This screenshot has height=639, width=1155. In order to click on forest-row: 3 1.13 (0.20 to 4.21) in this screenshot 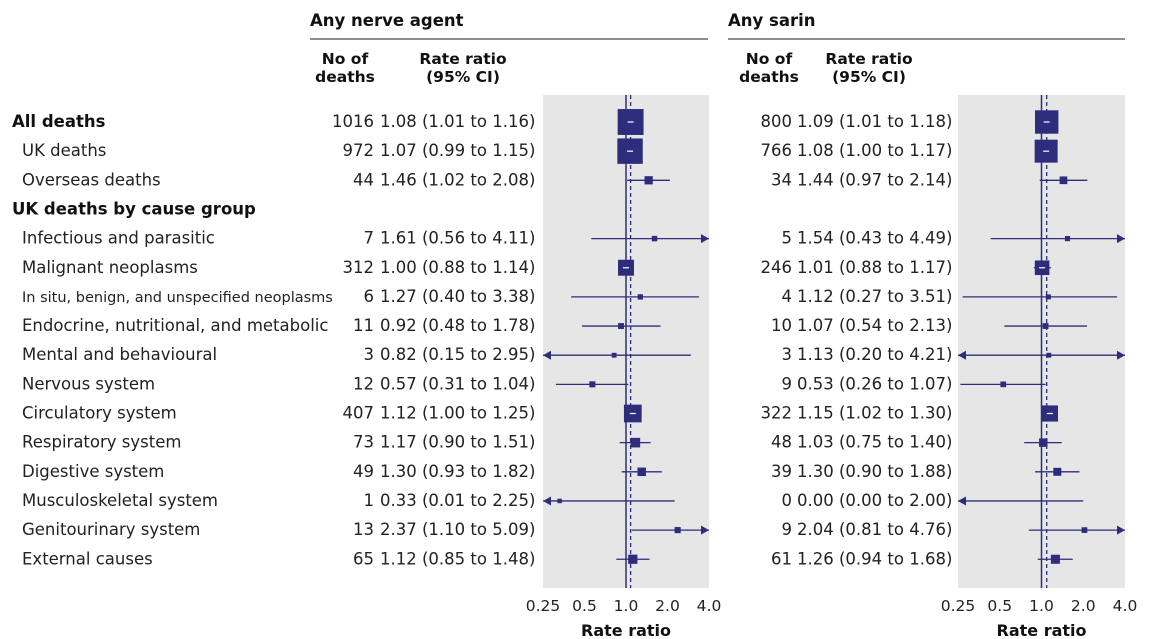, I will do `click(953, 354)`.